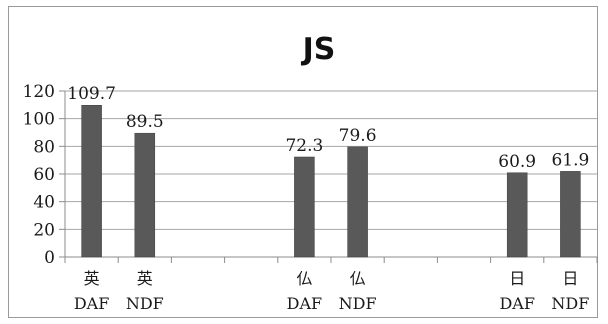  I want to click on data-label: 89.5, so click(145, 122).